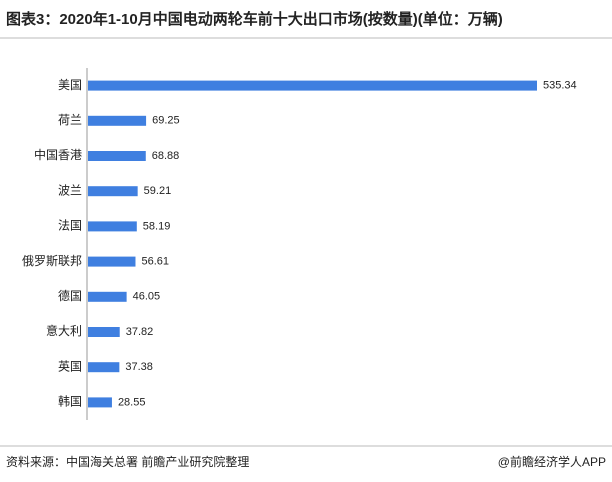 Image resolution: width=612 pixels, height=482 pixels. I want to click on value-label: 28.55, so click(132, 402).